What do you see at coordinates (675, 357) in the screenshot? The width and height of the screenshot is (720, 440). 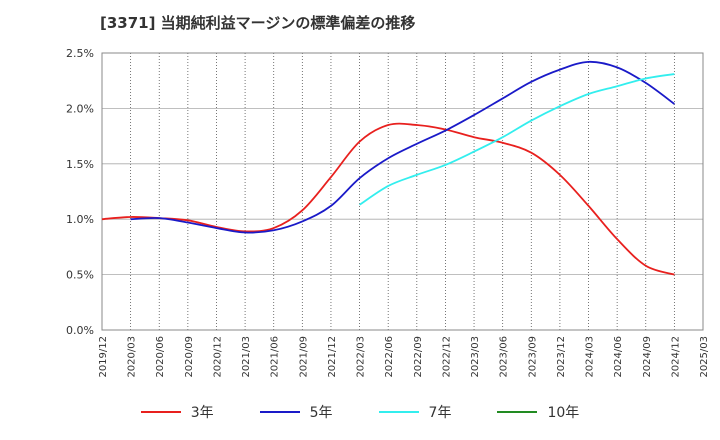 I see `x-tick-label: 2024/12` at bounding box center [675, 357].